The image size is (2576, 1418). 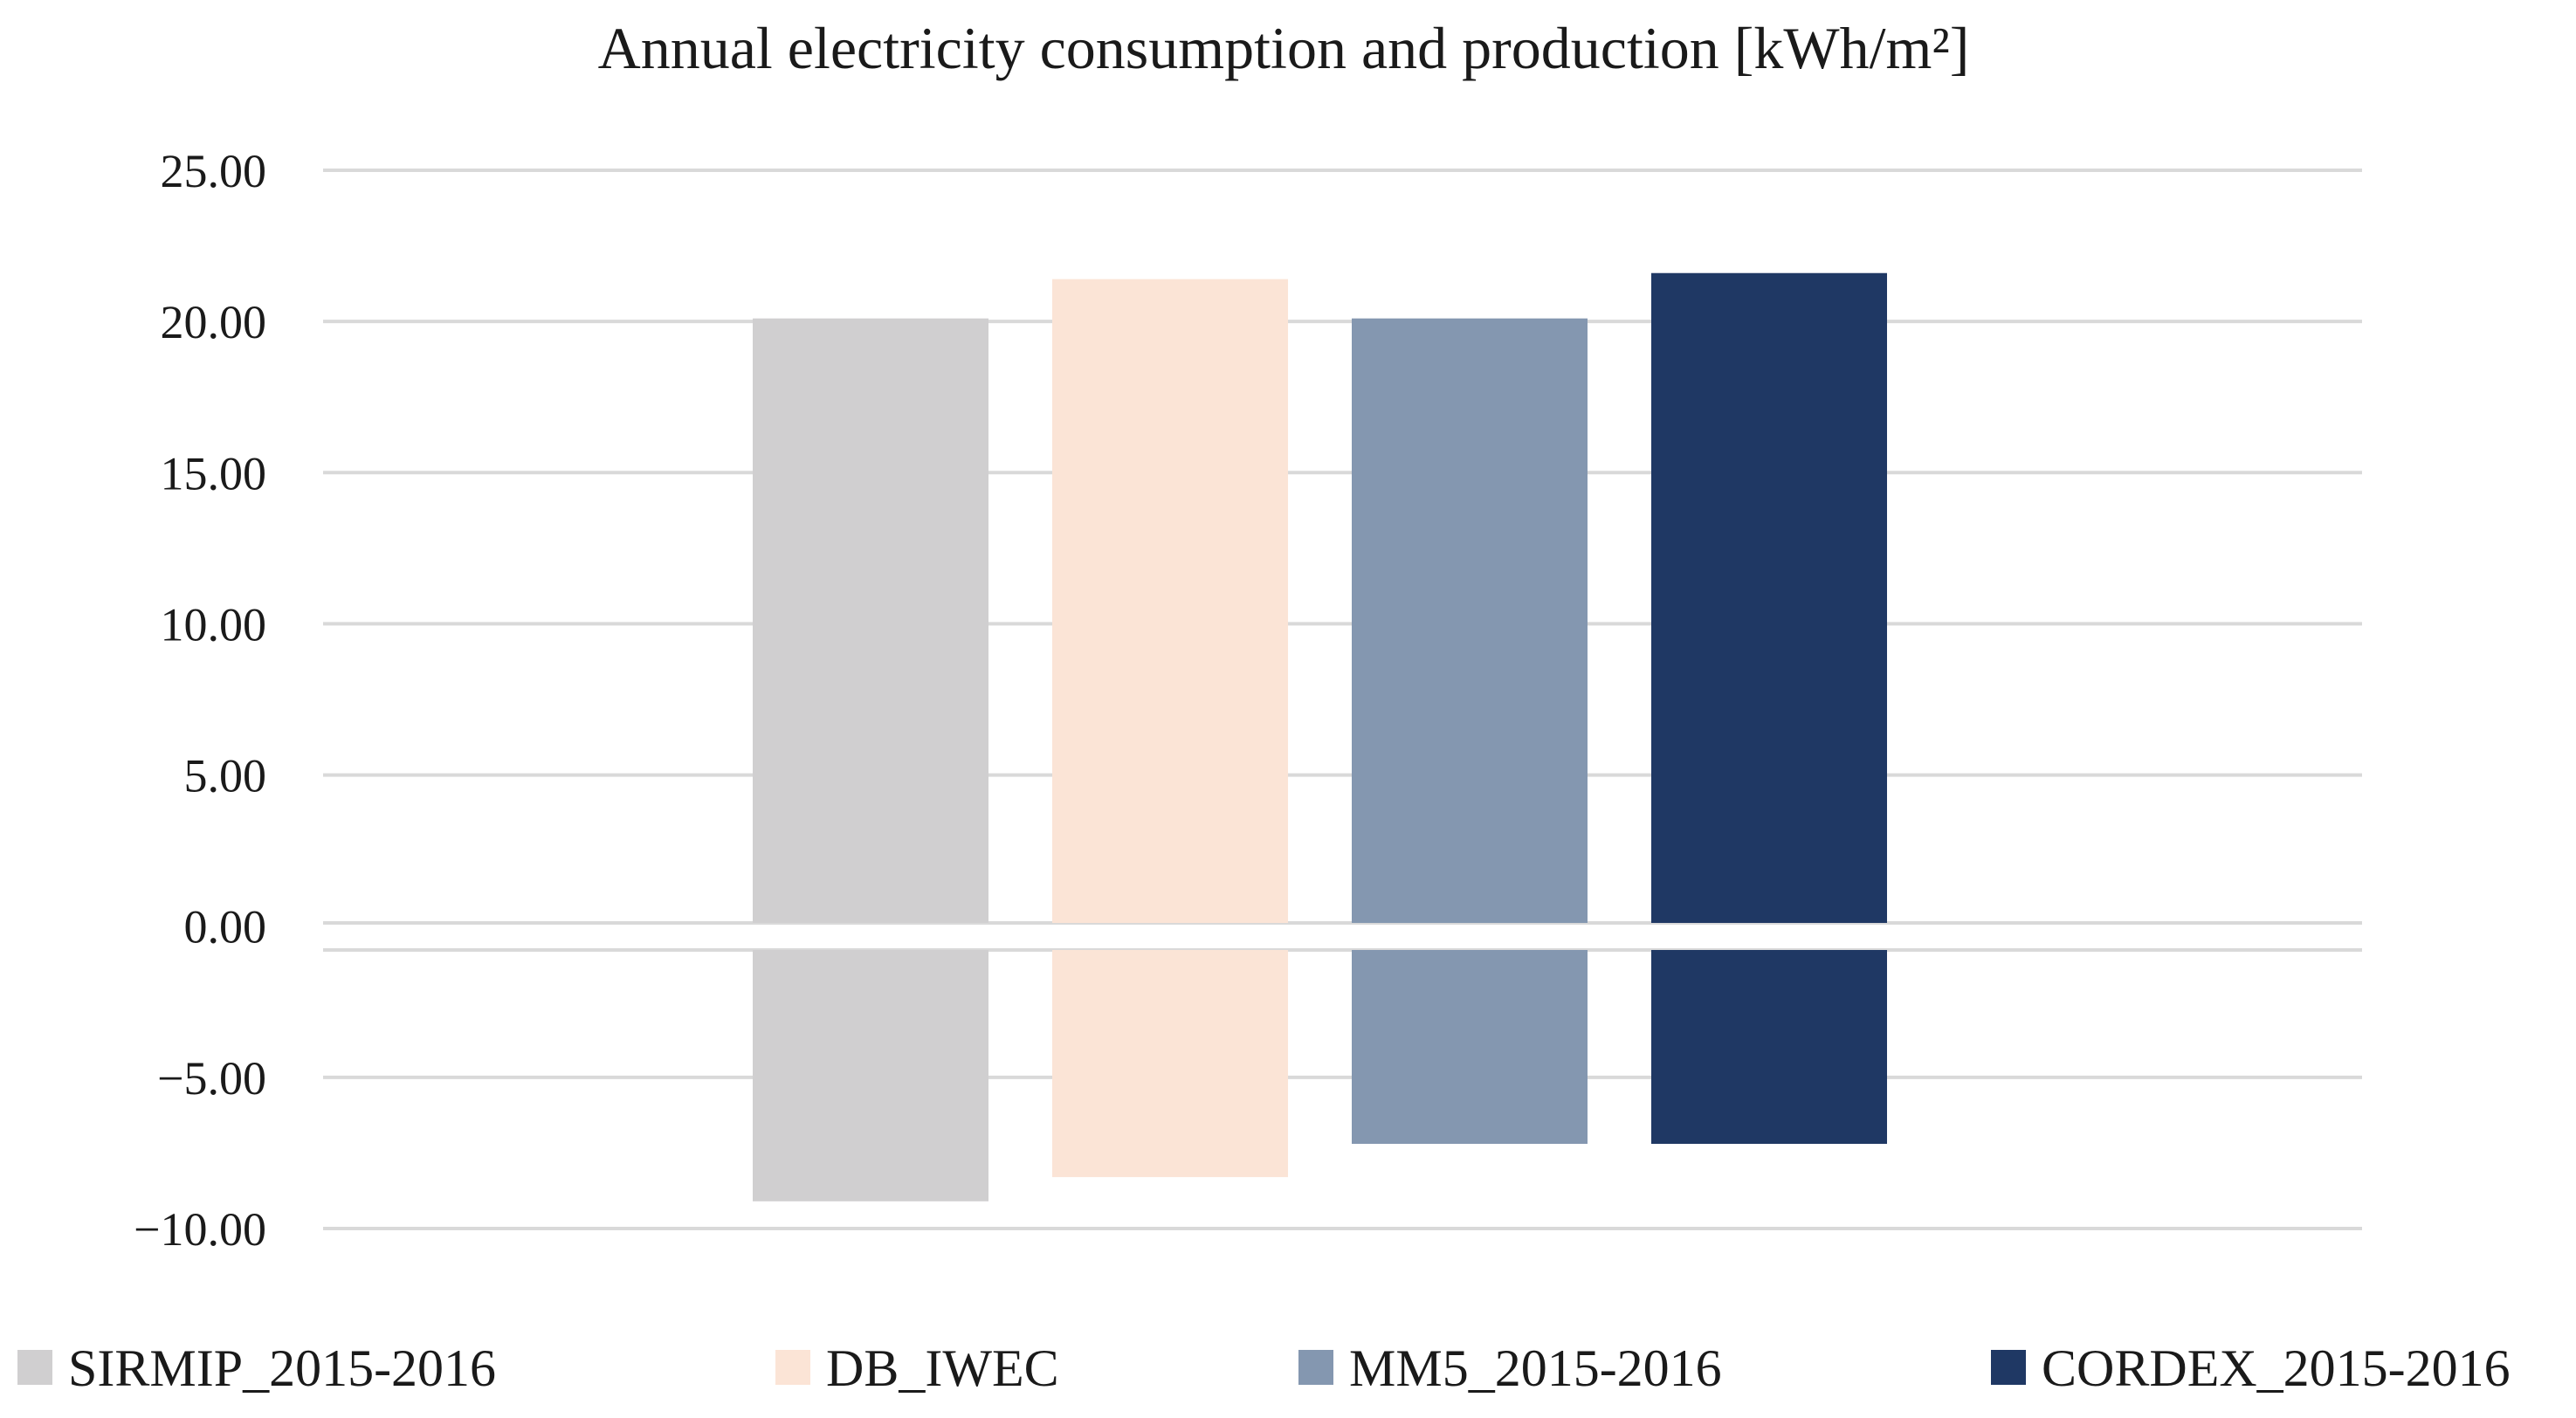 I want to click on legend-item: CORDEX_2015-2016, so click(x=2251, y=1368).